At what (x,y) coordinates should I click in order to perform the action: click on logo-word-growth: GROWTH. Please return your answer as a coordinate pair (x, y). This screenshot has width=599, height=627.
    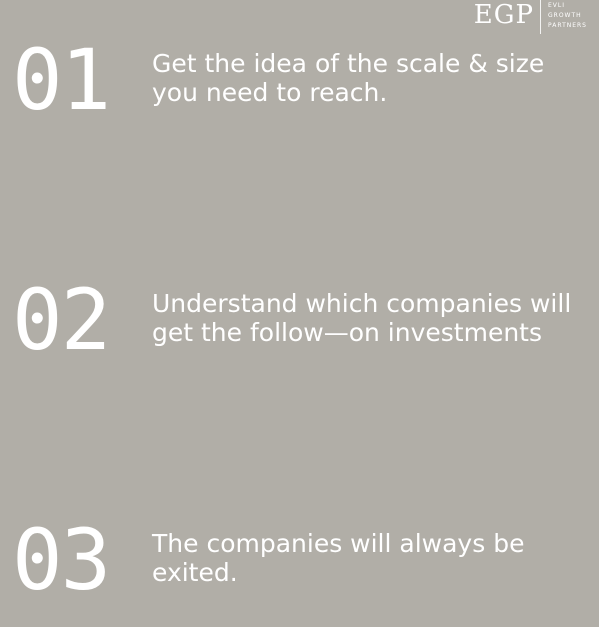
    Looking at the image, I should click on (565, 15).